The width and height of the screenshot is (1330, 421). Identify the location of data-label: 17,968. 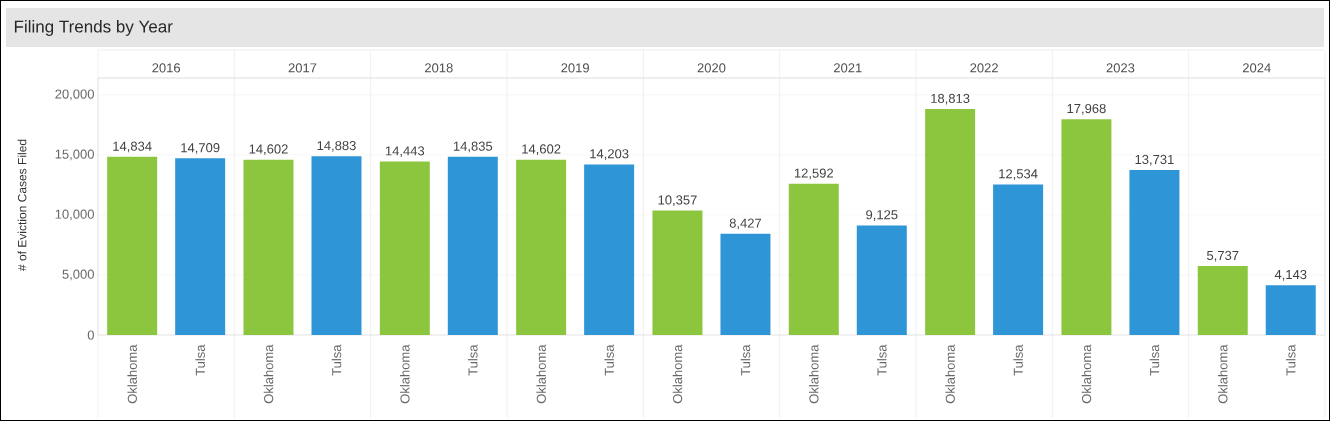
(1086, 109).